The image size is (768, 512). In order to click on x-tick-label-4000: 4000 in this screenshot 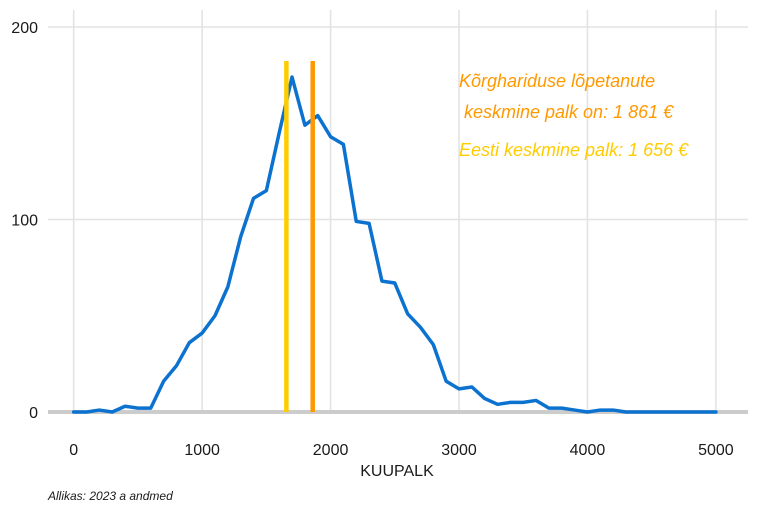, I will do `click(588, 450)`.